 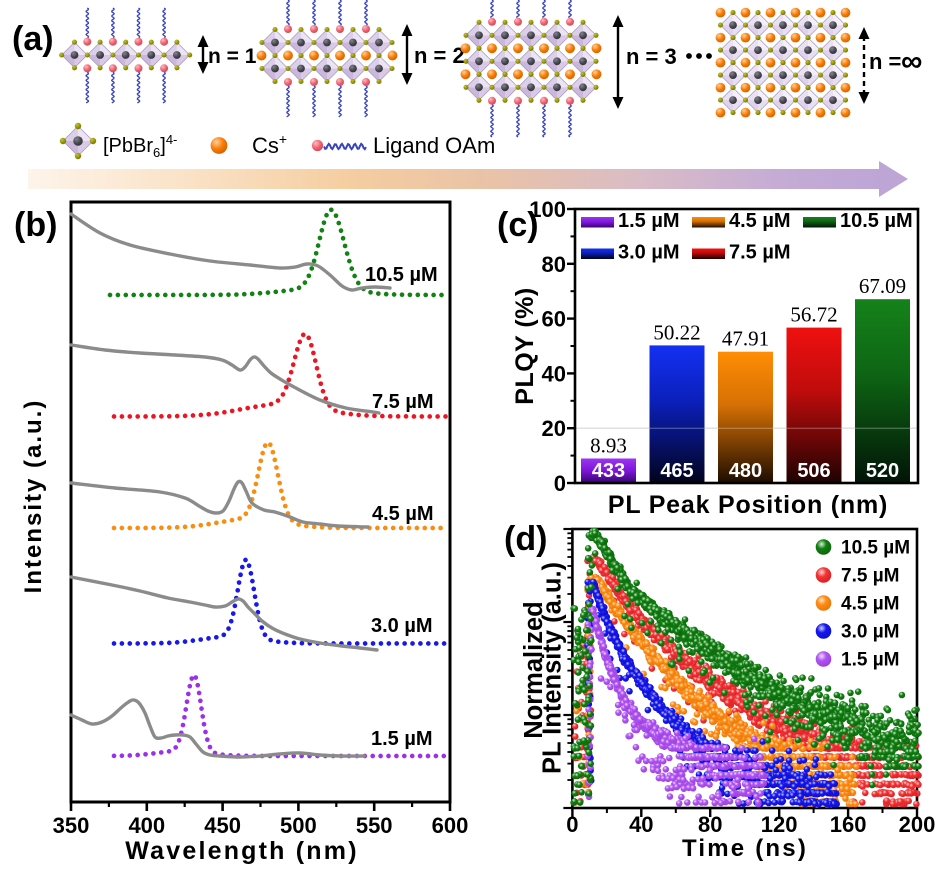 I want to click on svg-text: 465, so click(x=676, y=471).